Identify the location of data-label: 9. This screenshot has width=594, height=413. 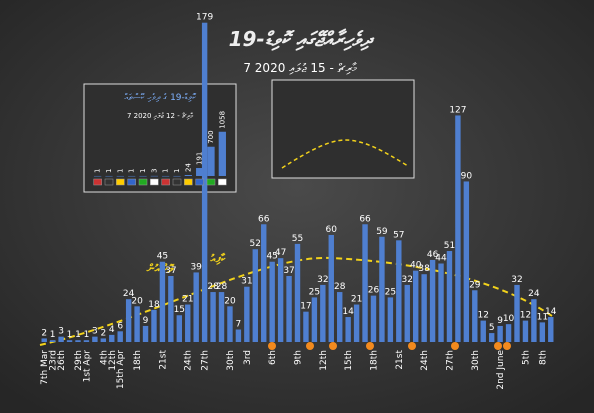
(146, 321).